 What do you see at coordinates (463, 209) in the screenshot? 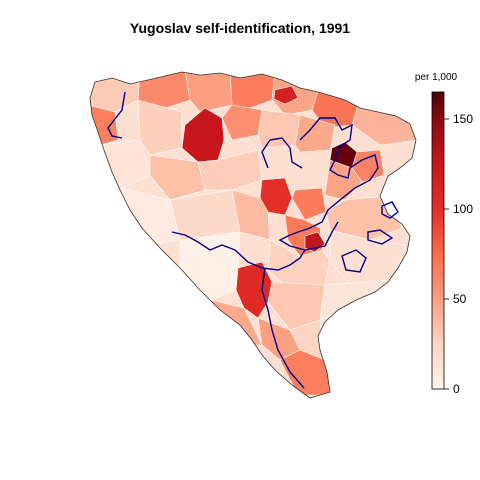
I see `legend-tick-label: 100` at bounding box center [463, 209].